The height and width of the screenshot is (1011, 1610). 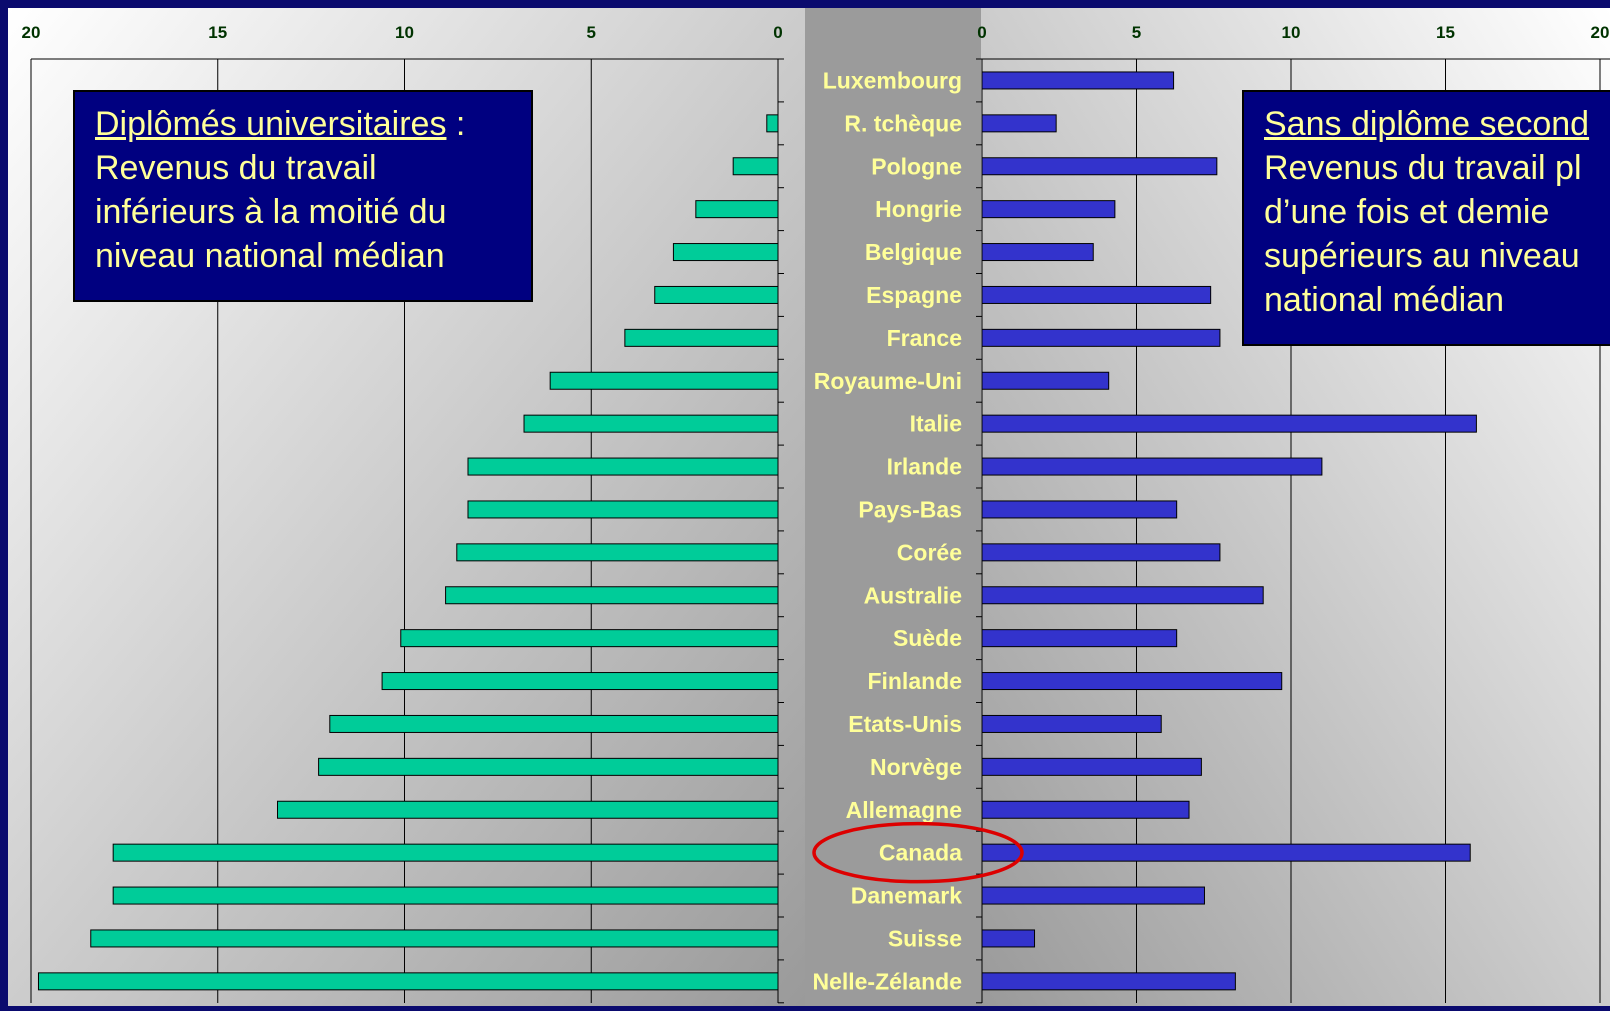 I want to click on right-x-tick-label: 15, so click(x=1445, y=32).